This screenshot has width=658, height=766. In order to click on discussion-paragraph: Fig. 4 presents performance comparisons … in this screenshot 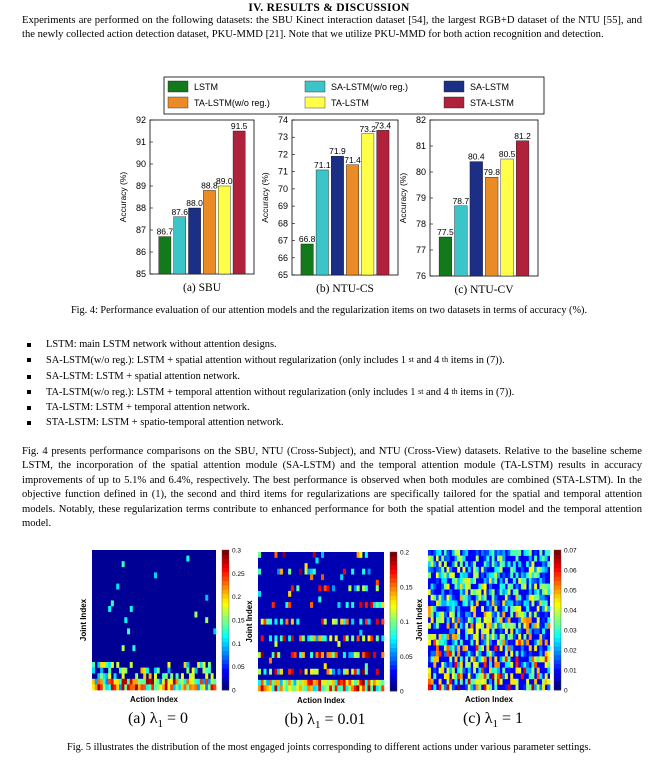, I will do `click(332, 488)`.